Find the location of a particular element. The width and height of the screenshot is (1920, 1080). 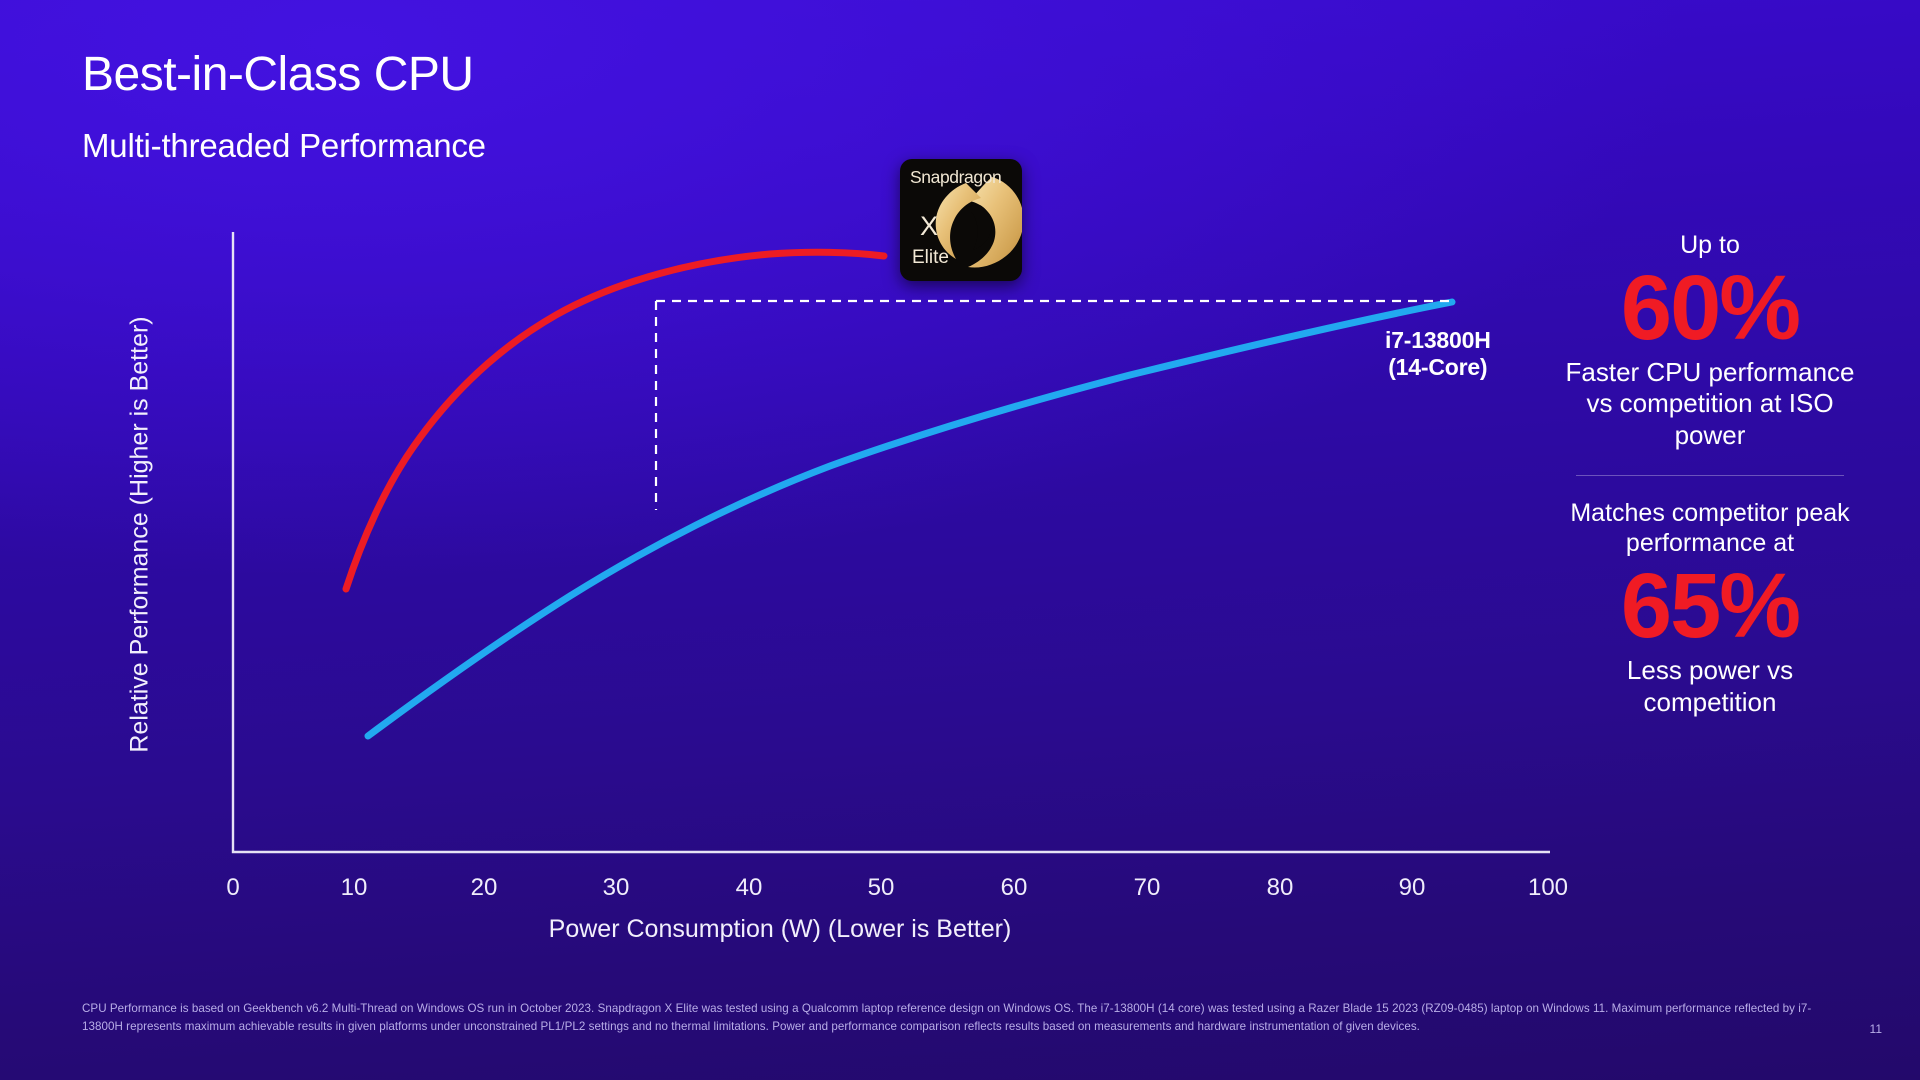

stat-2-value: 65% is located at coordinates (1710, 605).